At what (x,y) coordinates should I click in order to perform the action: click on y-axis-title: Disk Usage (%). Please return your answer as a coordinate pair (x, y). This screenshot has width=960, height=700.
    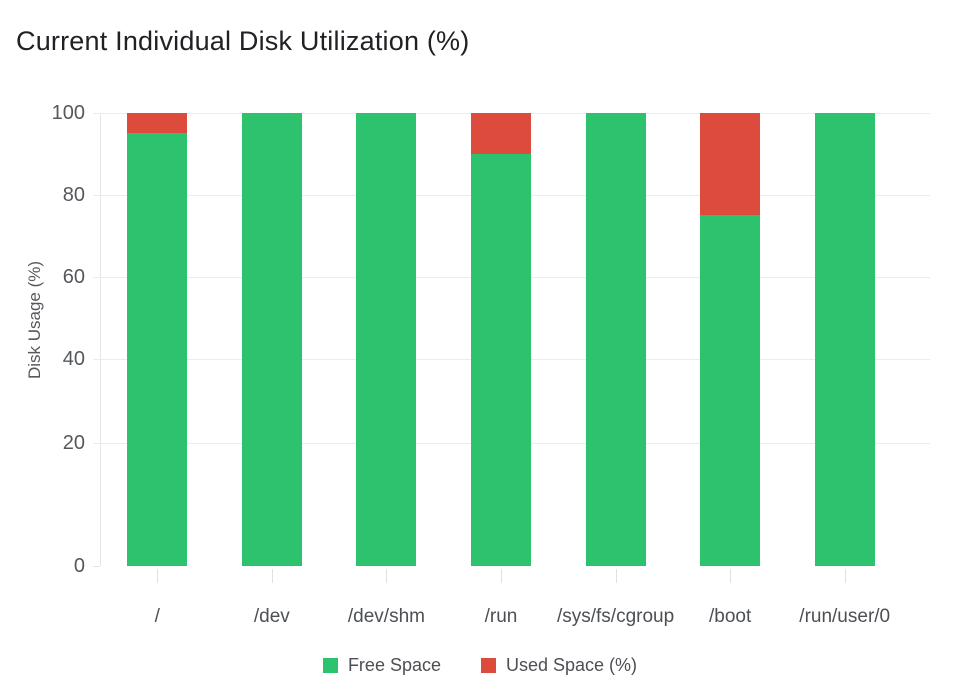
    Looking at the image, I should click on (34, 320).